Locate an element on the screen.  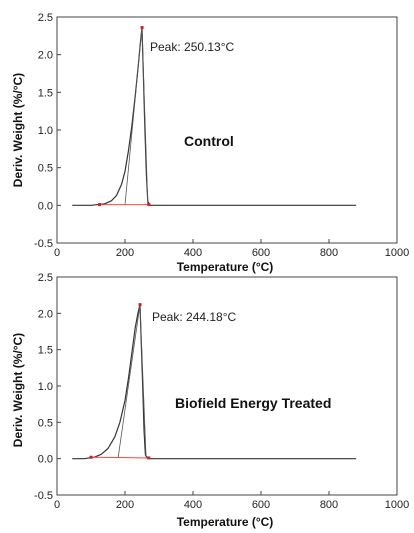
sample-label: Control is located at coordinates (209, 141).